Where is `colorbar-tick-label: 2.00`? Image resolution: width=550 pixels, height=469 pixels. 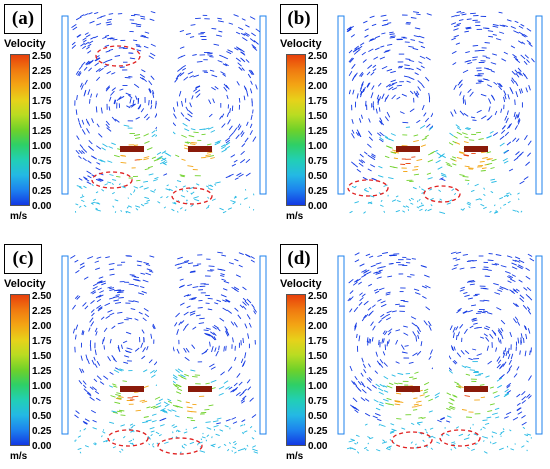 colorbar-tick-label: 2.00 is located at coordinates (42, 326).